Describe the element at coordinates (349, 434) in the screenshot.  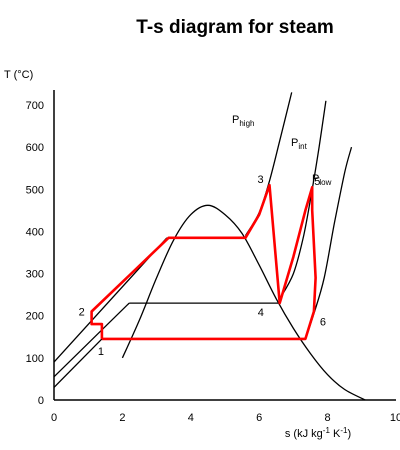
I see `x-axis-label-end: )` at that location.